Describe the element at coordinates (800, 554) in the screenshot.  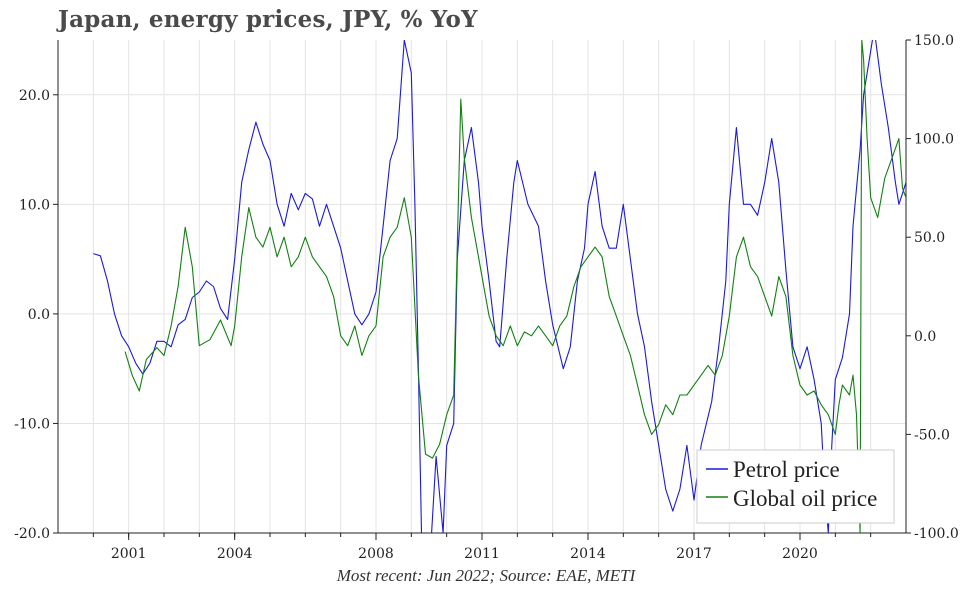
I see `x-tick-label: 2020` at that location.